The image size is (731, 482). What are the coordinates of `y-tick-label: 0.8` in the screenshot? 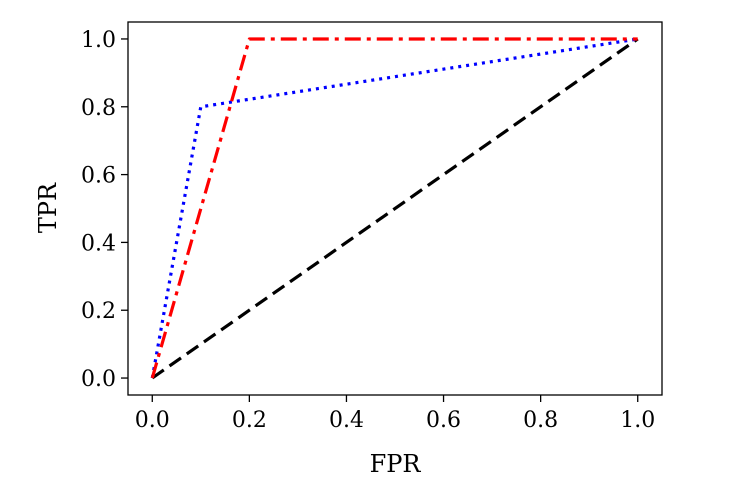 It's located at (98, 108).